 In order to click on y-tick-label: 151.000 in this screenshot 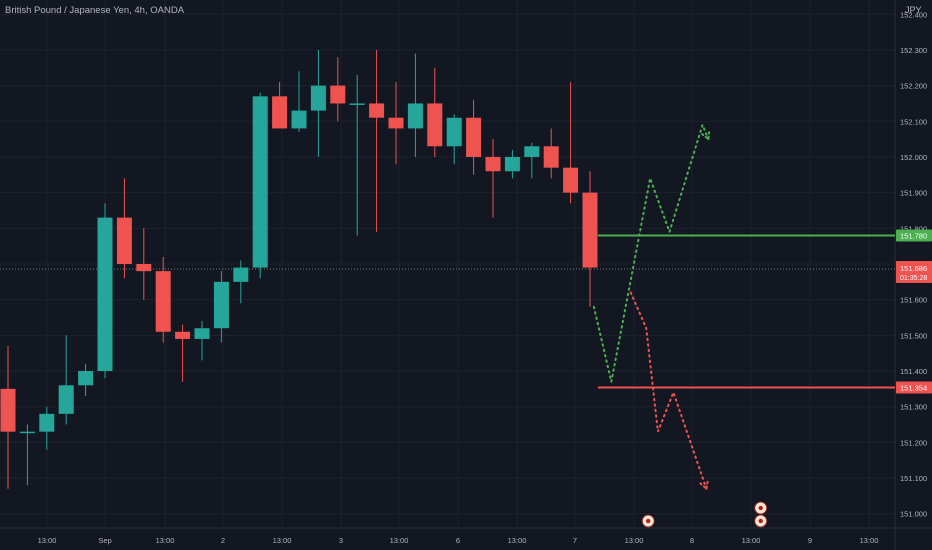, I will do `click(913, 514)`.